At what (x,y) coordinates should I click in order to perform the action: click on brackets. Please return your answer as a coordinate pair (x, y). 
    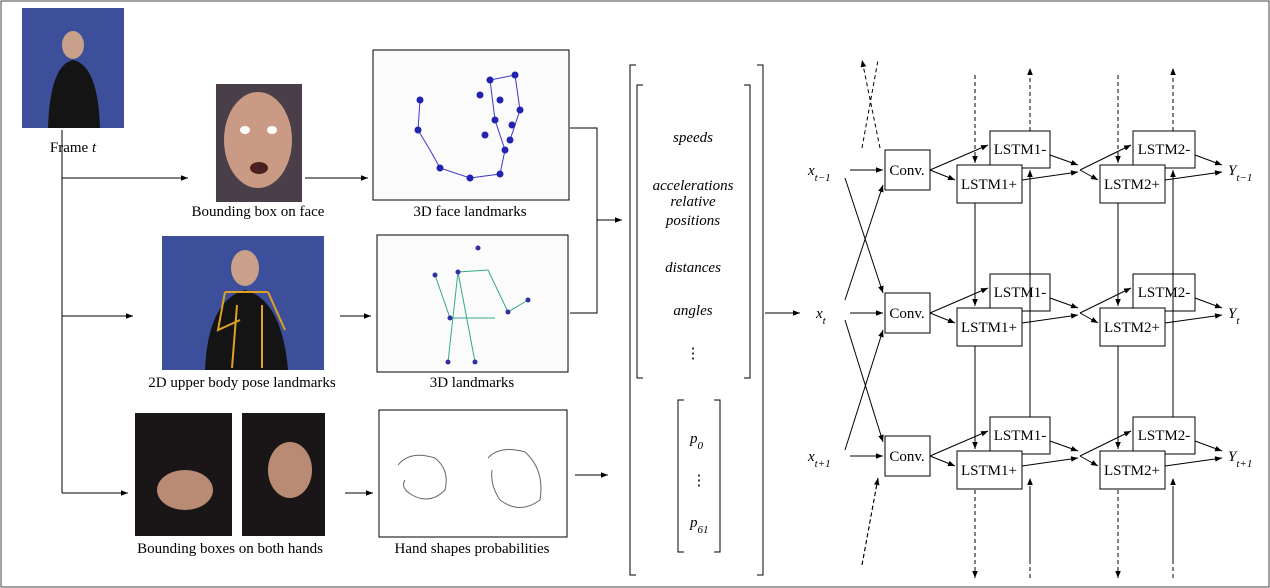
    Looking at the image, I should click on (696, 320).